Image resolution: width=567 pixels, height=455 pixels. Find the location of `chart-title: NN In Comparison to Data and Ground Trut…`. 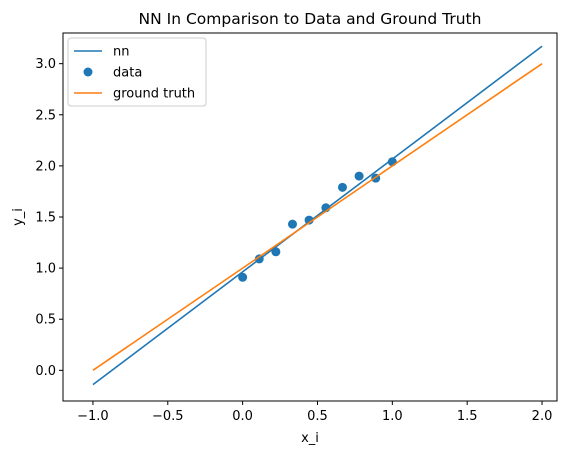

chart-title: NN In Comparison to Data and Ground Trut… is located at coordinates (310, 19).